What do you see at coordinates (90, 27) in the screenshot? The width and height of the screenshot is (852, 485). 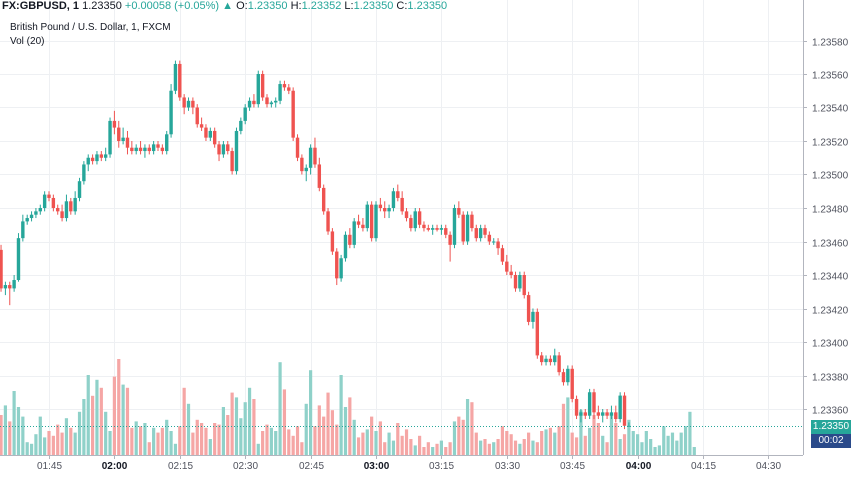 I see `chart-title: British Pound / U.S. Dollar, 1, FXCM` at bounding box center [90, 27].